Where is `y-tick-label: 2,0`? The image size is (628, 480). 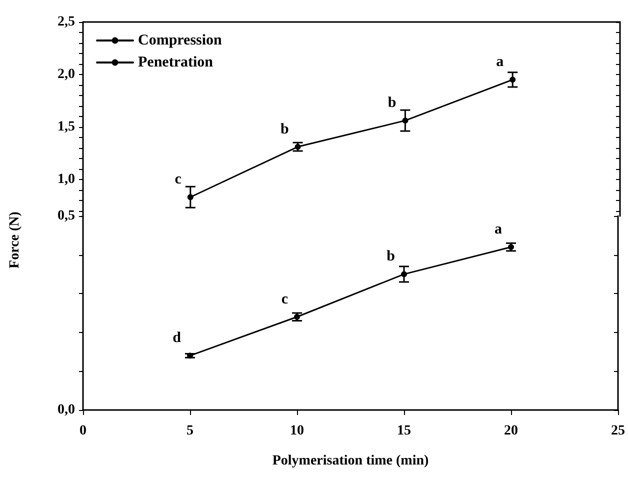 y-tick-label: 2,0 is located at coordinates (66, 74).